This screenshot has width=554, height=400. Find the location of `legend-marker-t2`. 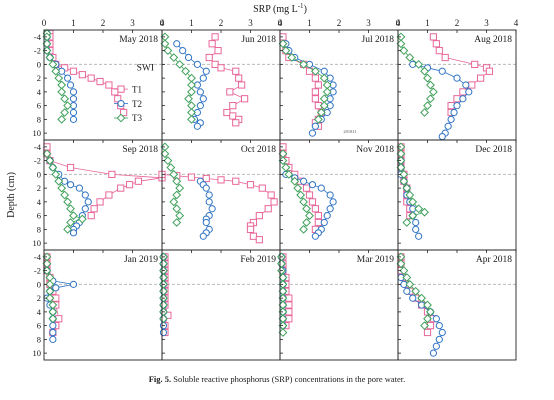

legend-marker-t2 is located at coordinates (121, 103).